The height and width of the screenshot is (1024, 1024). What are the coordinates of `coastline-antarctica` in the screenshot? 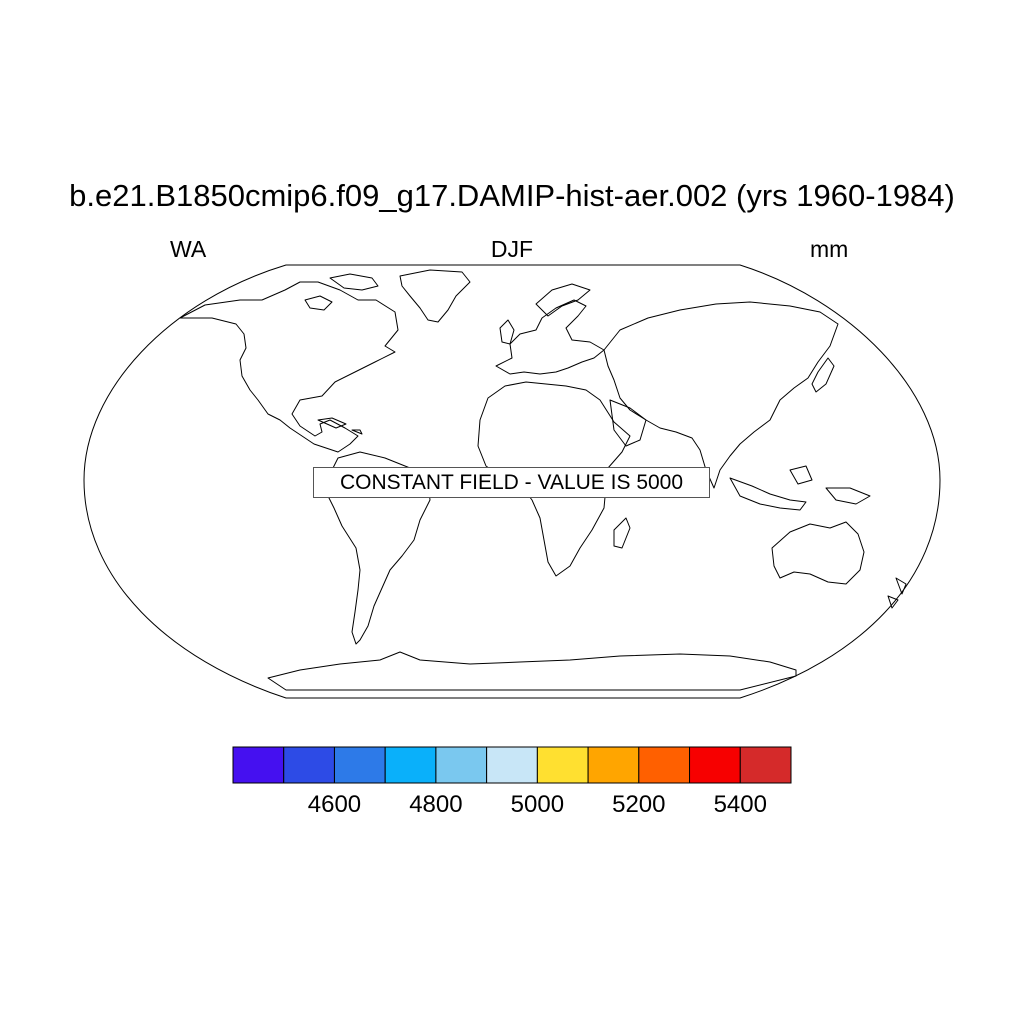 It's located at (532, 671).